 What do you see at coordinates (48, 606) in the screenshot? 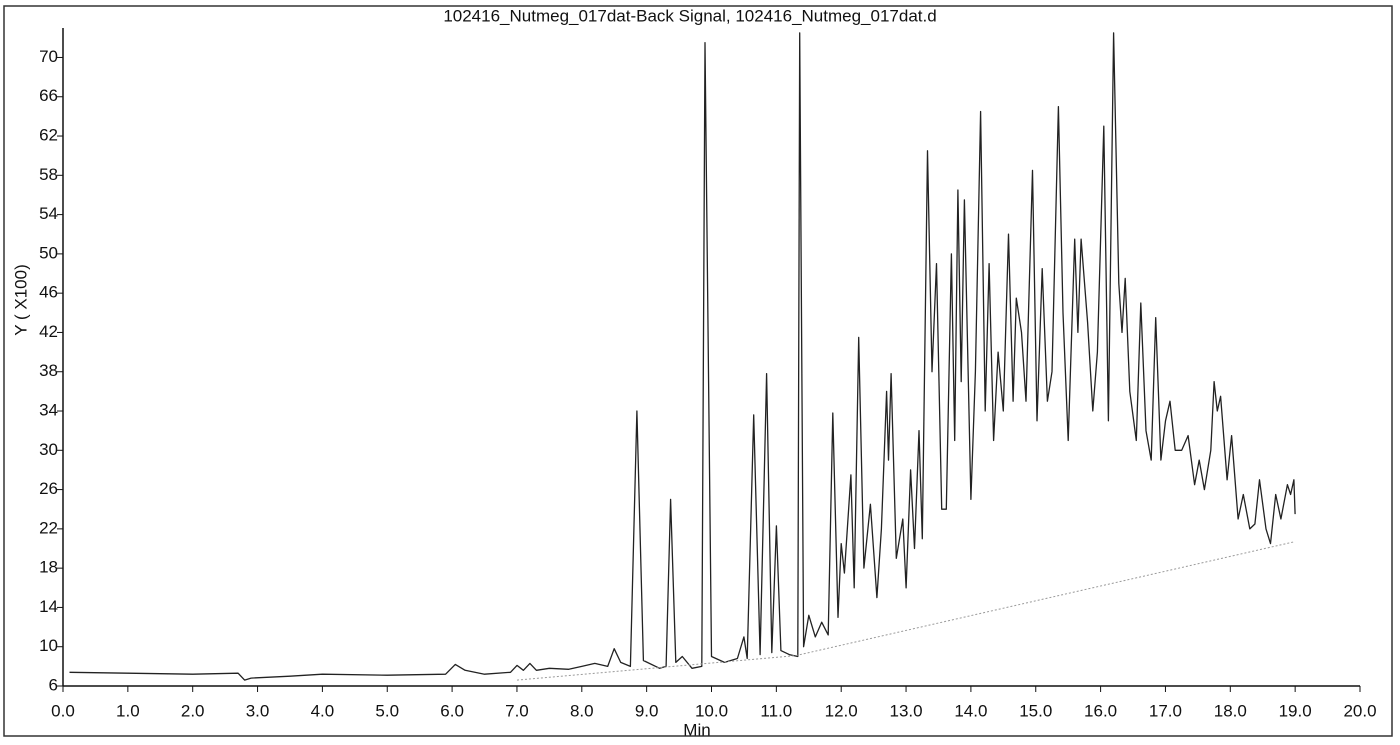
I see `y-tick-label: 14` at bounding box center [48, 606].